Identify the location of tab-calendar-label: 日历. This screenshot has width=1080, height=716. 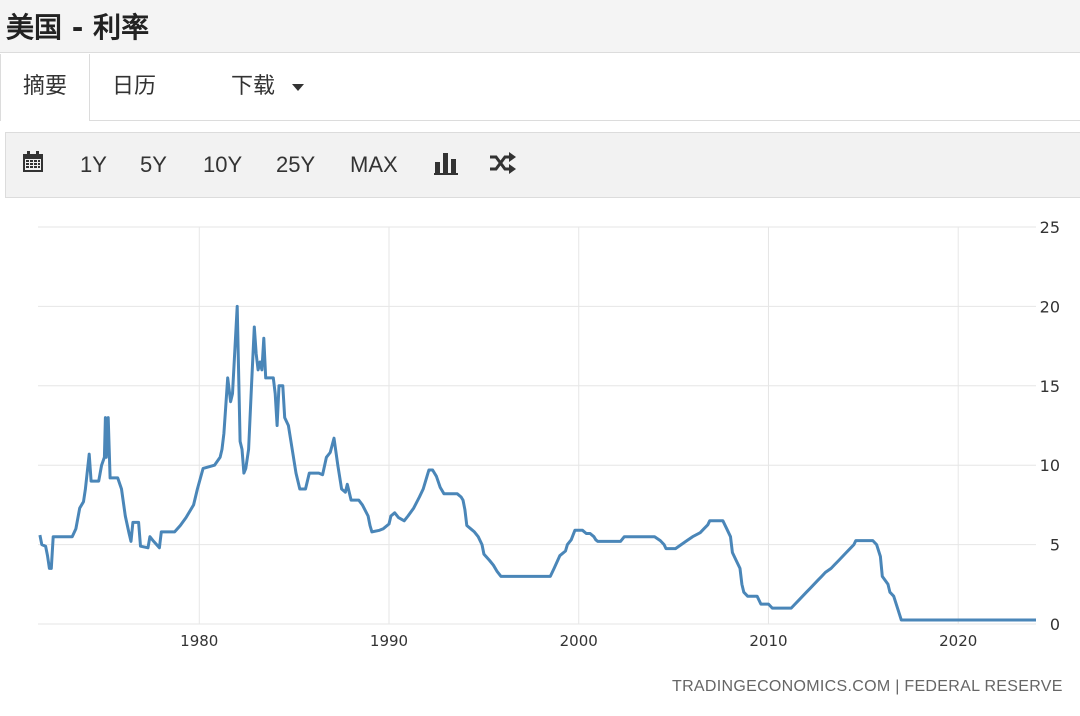
(134, 86).